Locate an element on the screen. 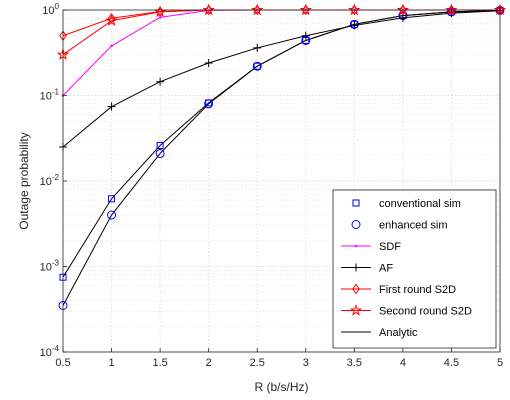  y-tick-label: 10⁻¹ is located at coordinates (50, 95).